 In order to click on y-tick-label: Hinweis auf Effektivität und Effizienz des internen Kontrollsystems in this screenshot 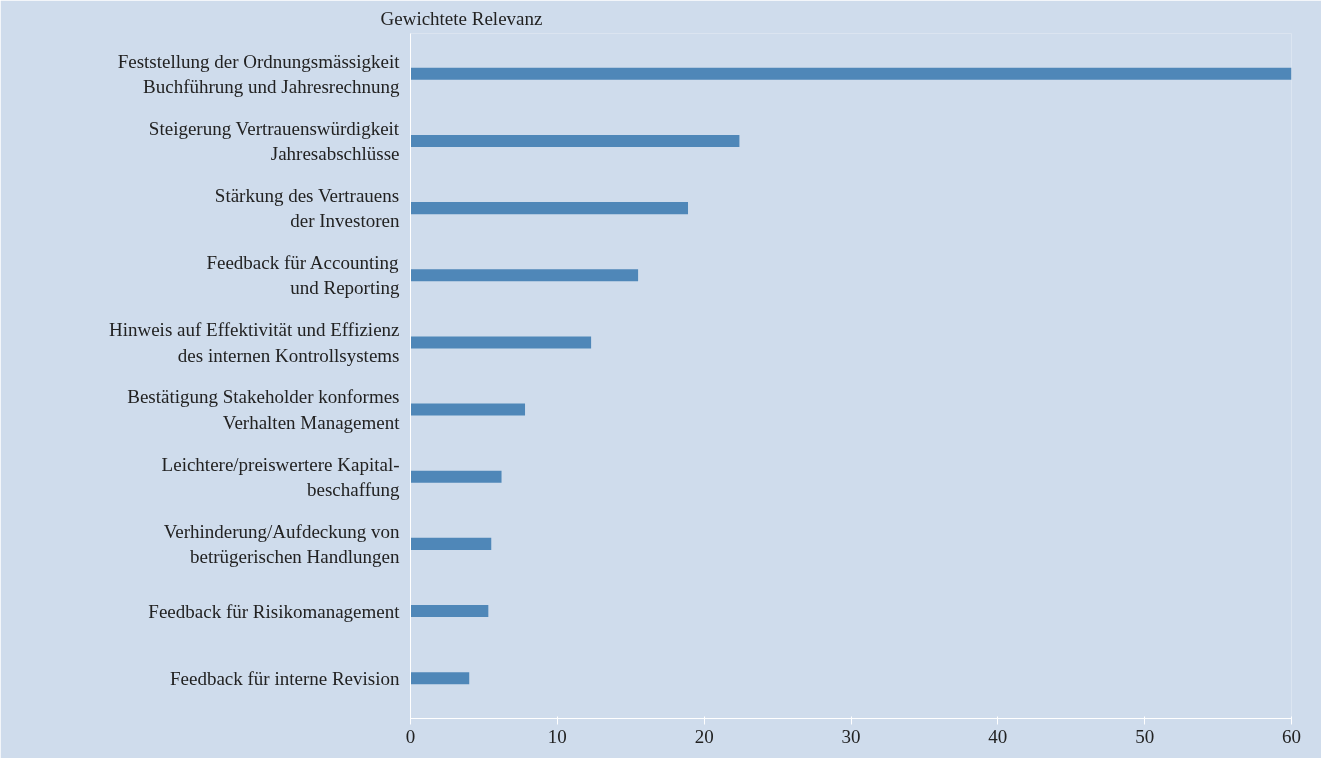, I will do `click(254, 342)`.